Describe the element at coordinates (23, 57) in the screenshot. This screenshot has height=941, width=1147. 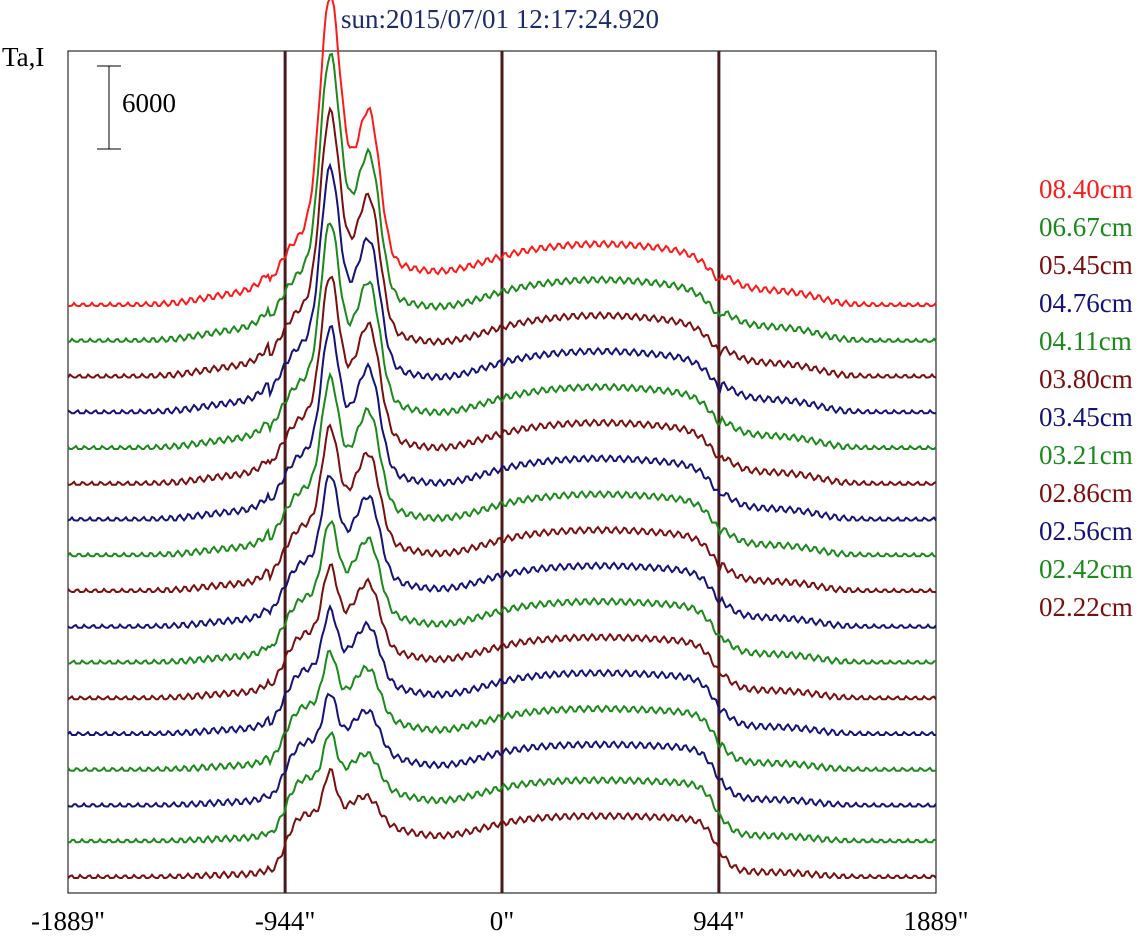
I see `y-axis-label: Ta,I` at that location.